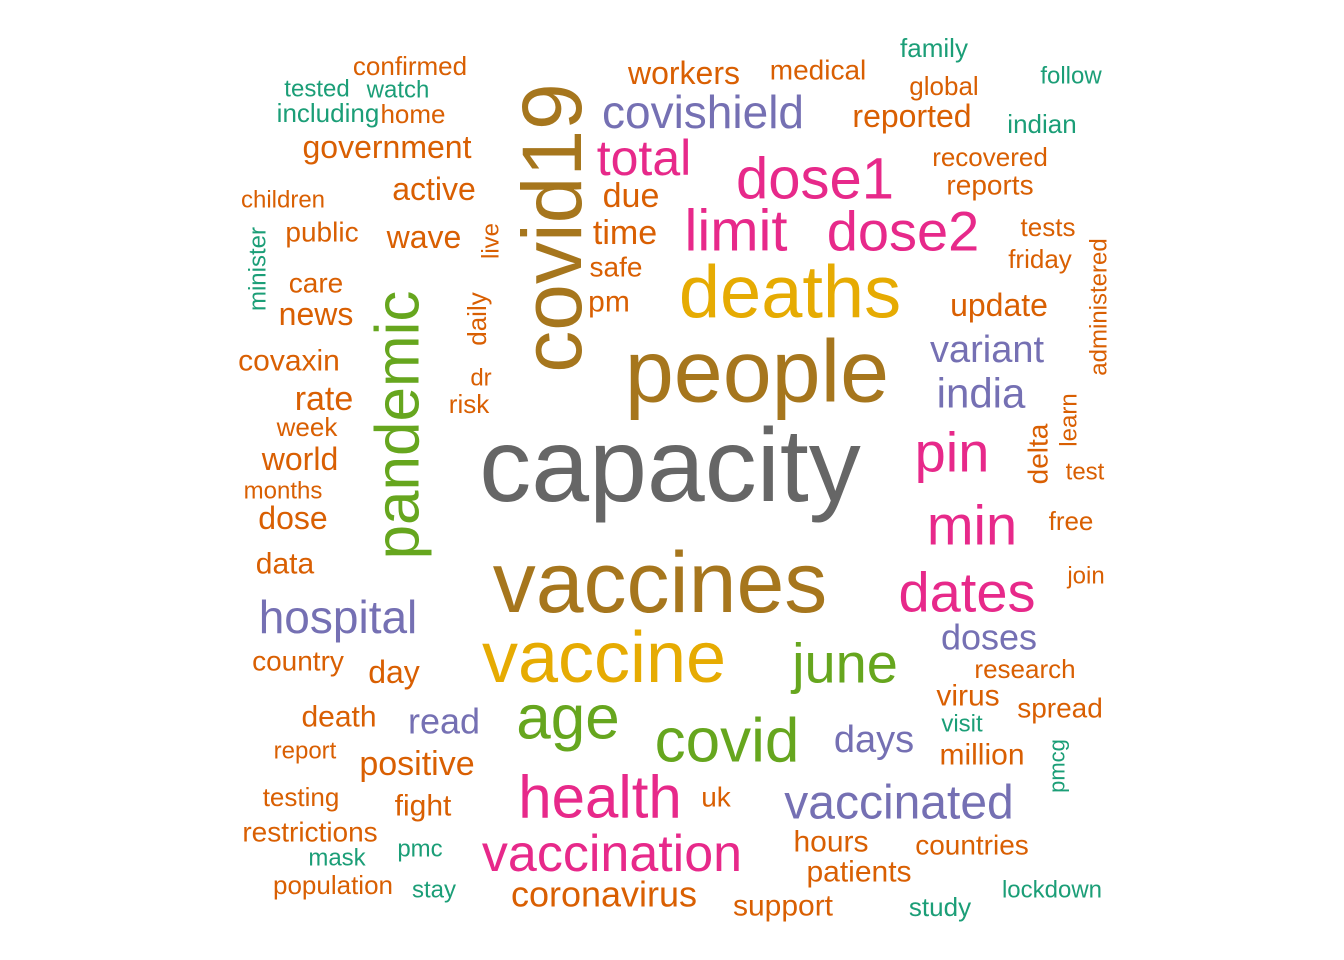 This screenshot has height=960, width=1344. Describe the element at coordinates (989, 185) in the screenshot. I see `word-reports: reports` at that location.